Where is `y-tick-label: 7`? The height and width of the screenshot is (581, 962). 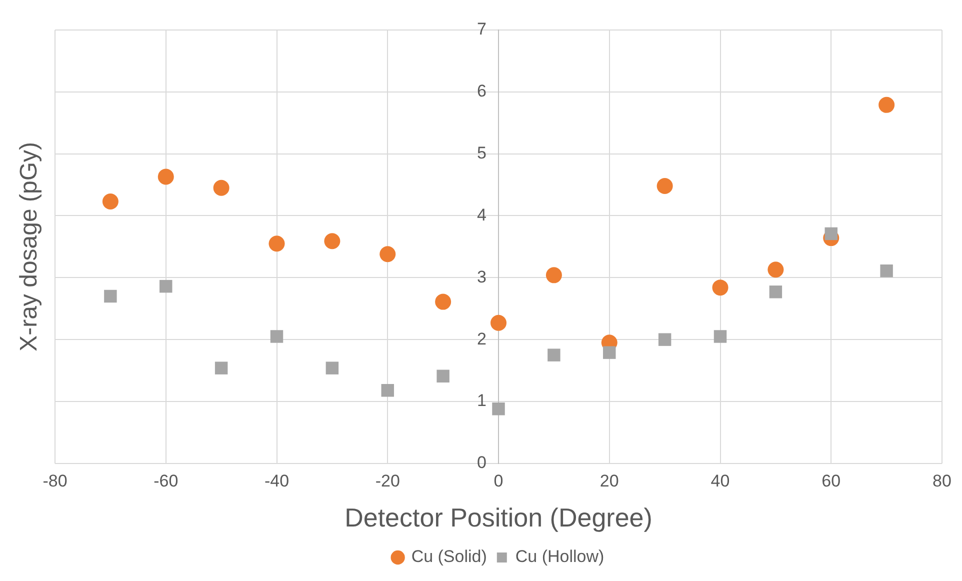 y-tick-label: 7 is located at coordinates (481, 29).